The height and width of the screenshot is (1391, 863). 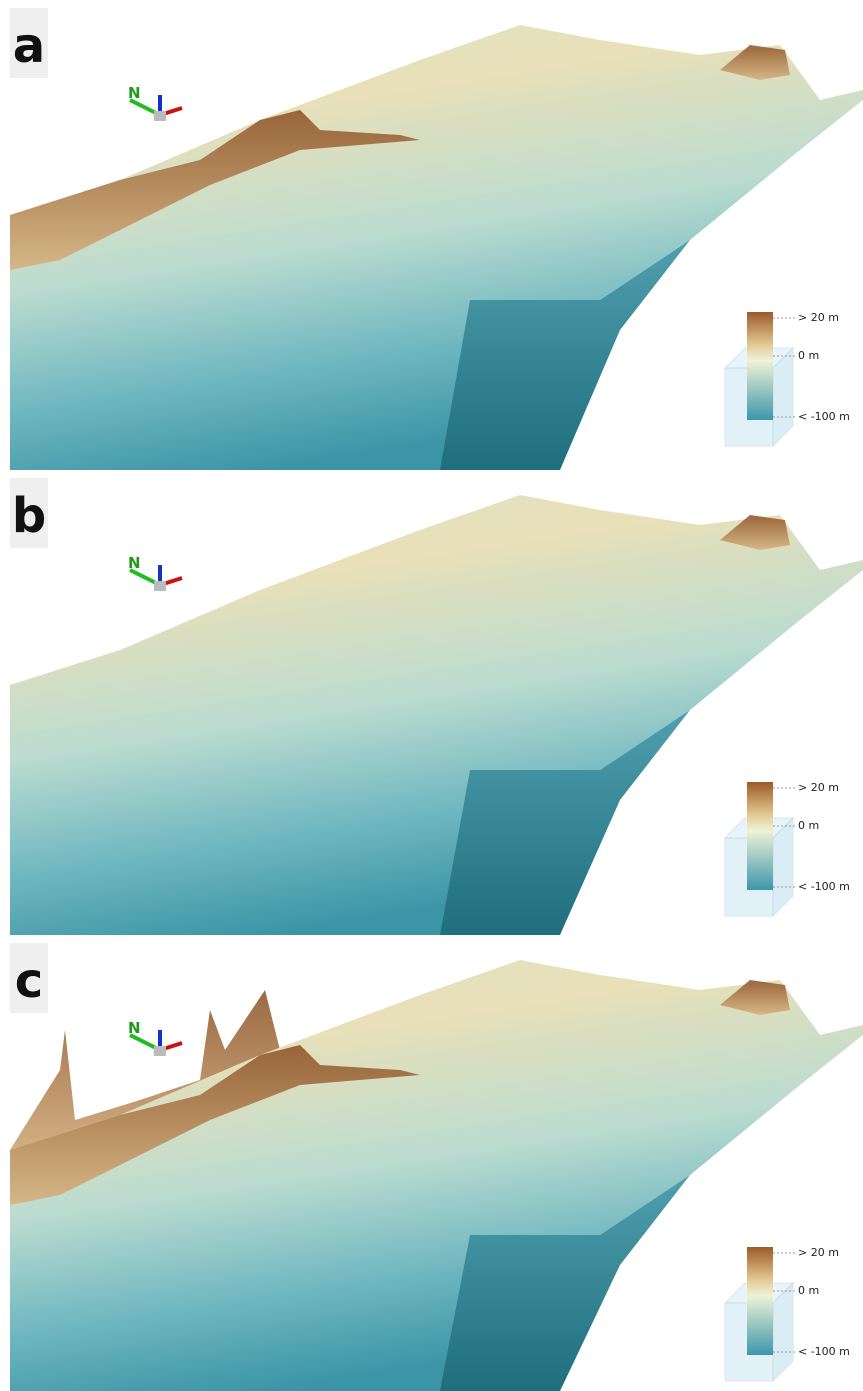 I want to click on panel-label: a, so click(x=29, y=46).